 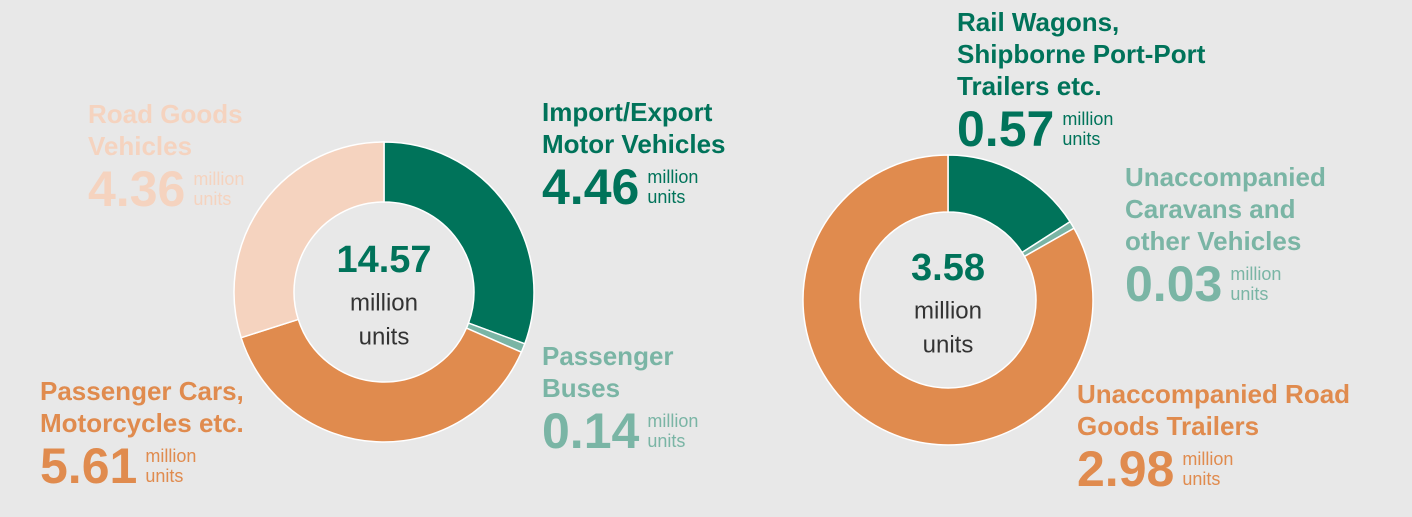 I want to click on total-value: 3.58, so click(x=948, y=268).